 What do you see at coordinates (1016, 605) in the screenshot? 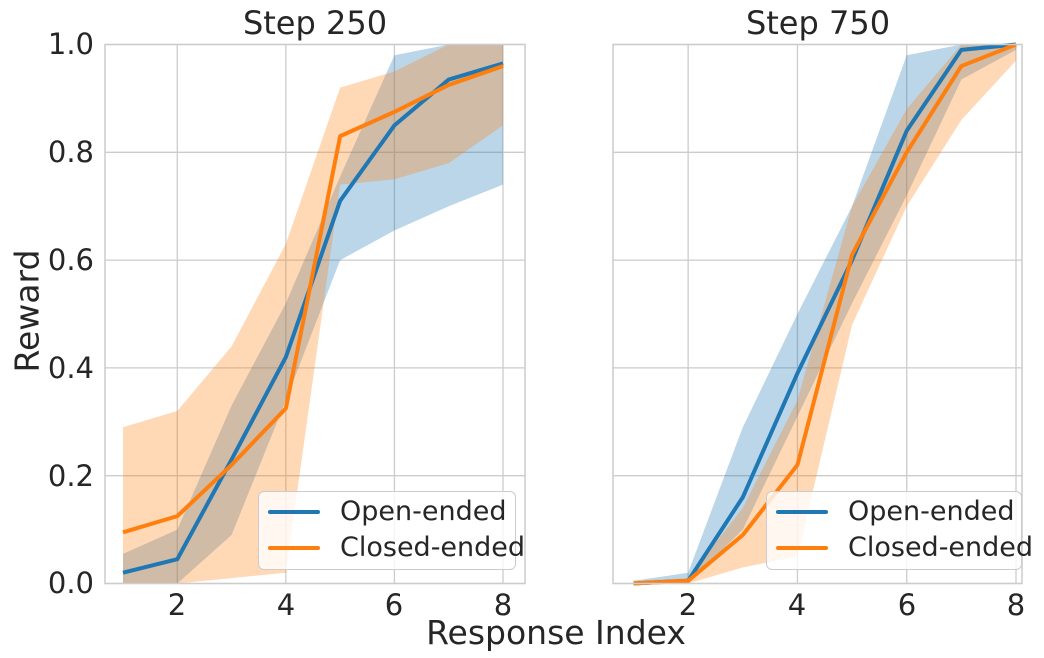
I see `x-tick-right-8: 8` at bounding box center [1016, 605].